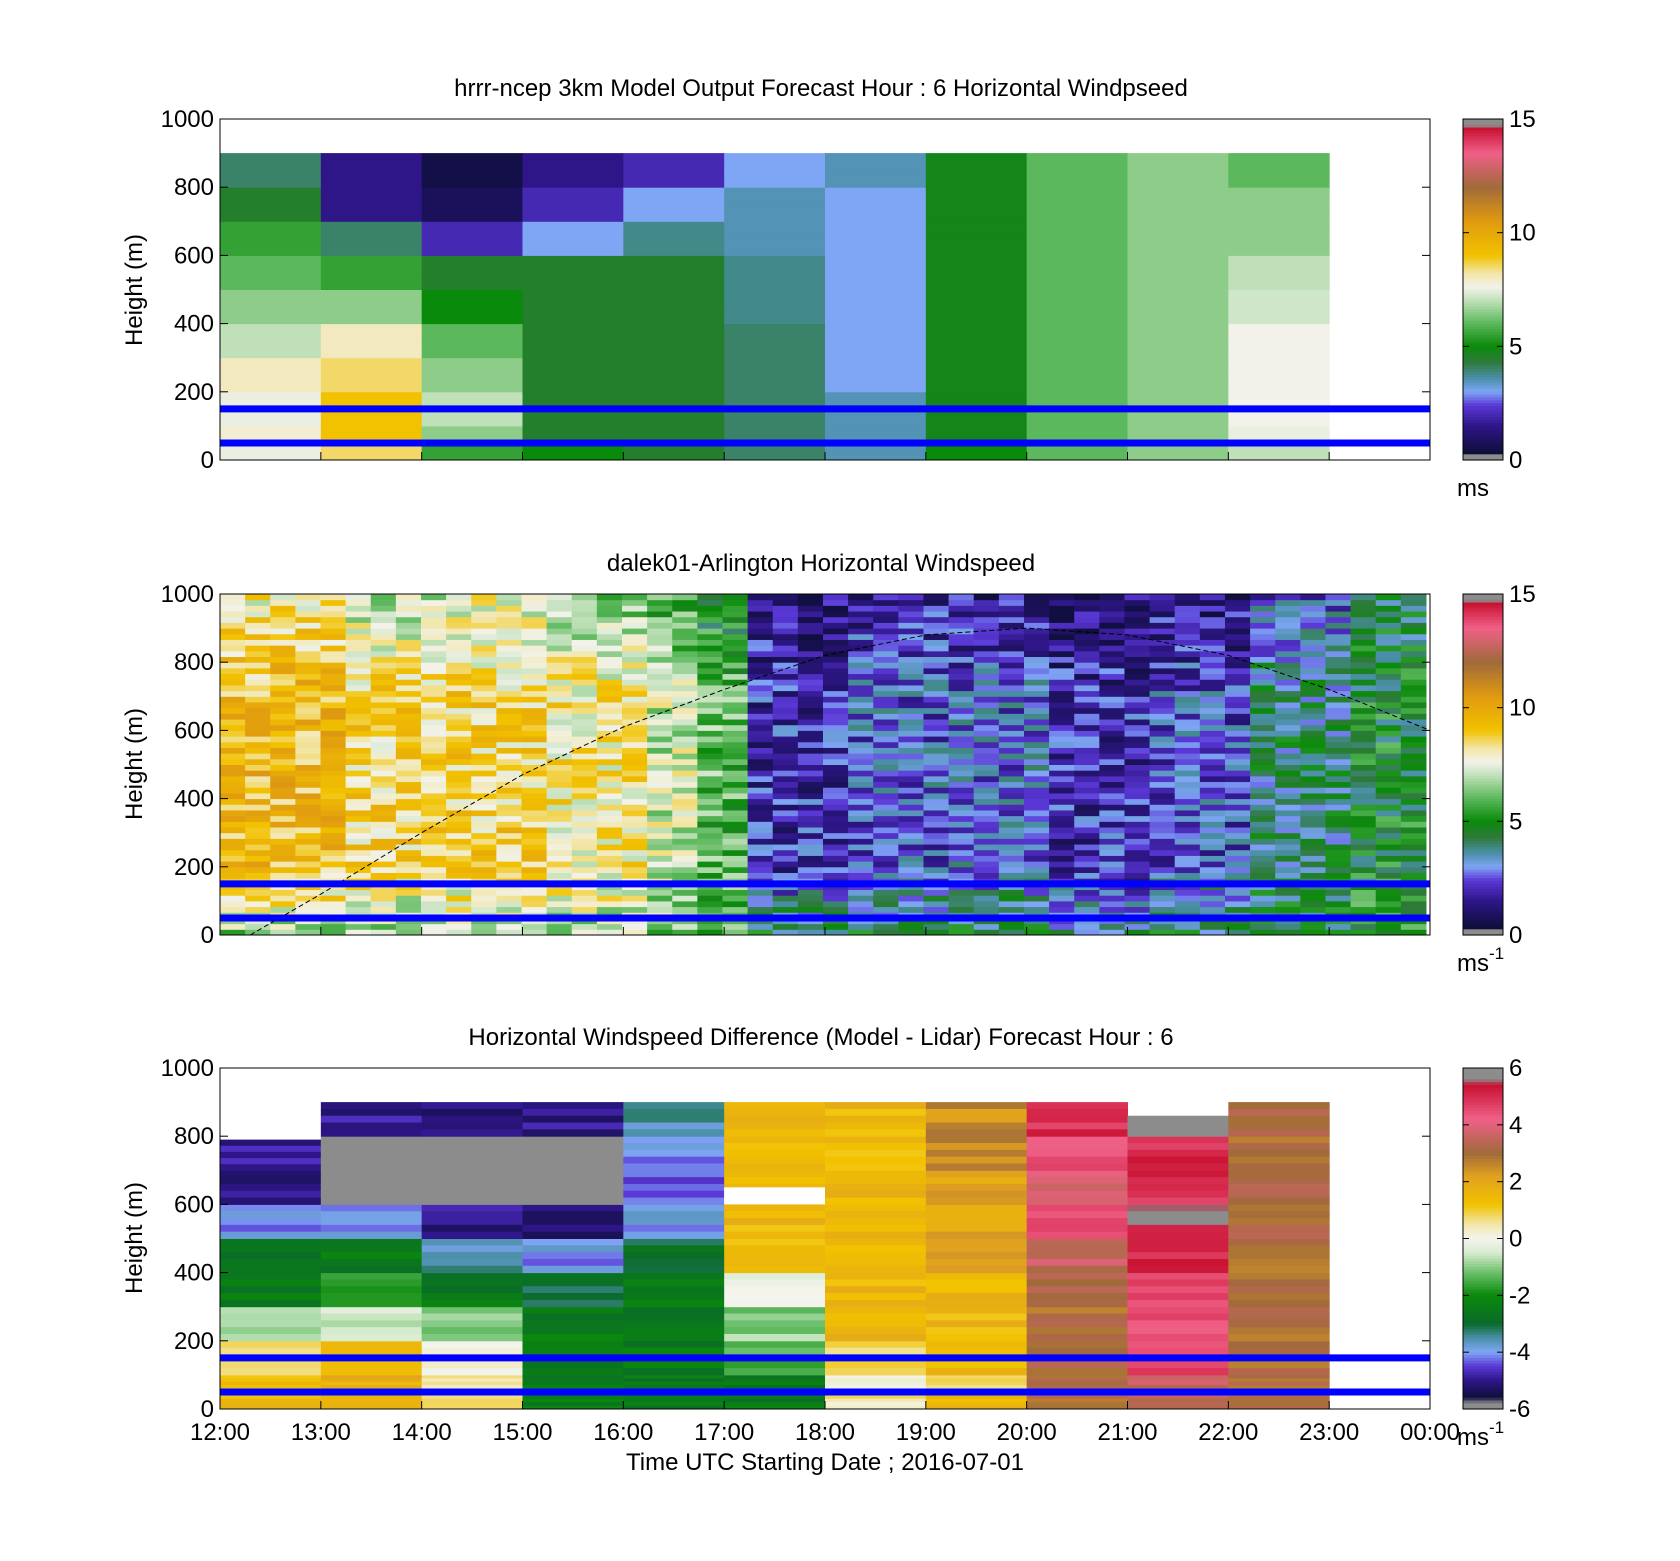 The width and height of the screenshot is (1680, 1561). Describe the element at coordinates (825, 781) in the screenshot. I see `panel-lidar-overlays` at that location.